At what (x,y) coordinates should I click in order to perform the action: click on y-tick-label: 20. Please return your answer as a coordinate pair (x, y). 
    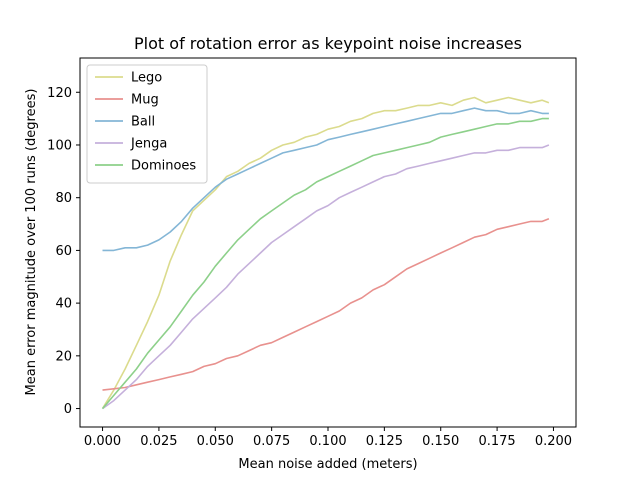
    Looking at the image, I should click on (63, 356).